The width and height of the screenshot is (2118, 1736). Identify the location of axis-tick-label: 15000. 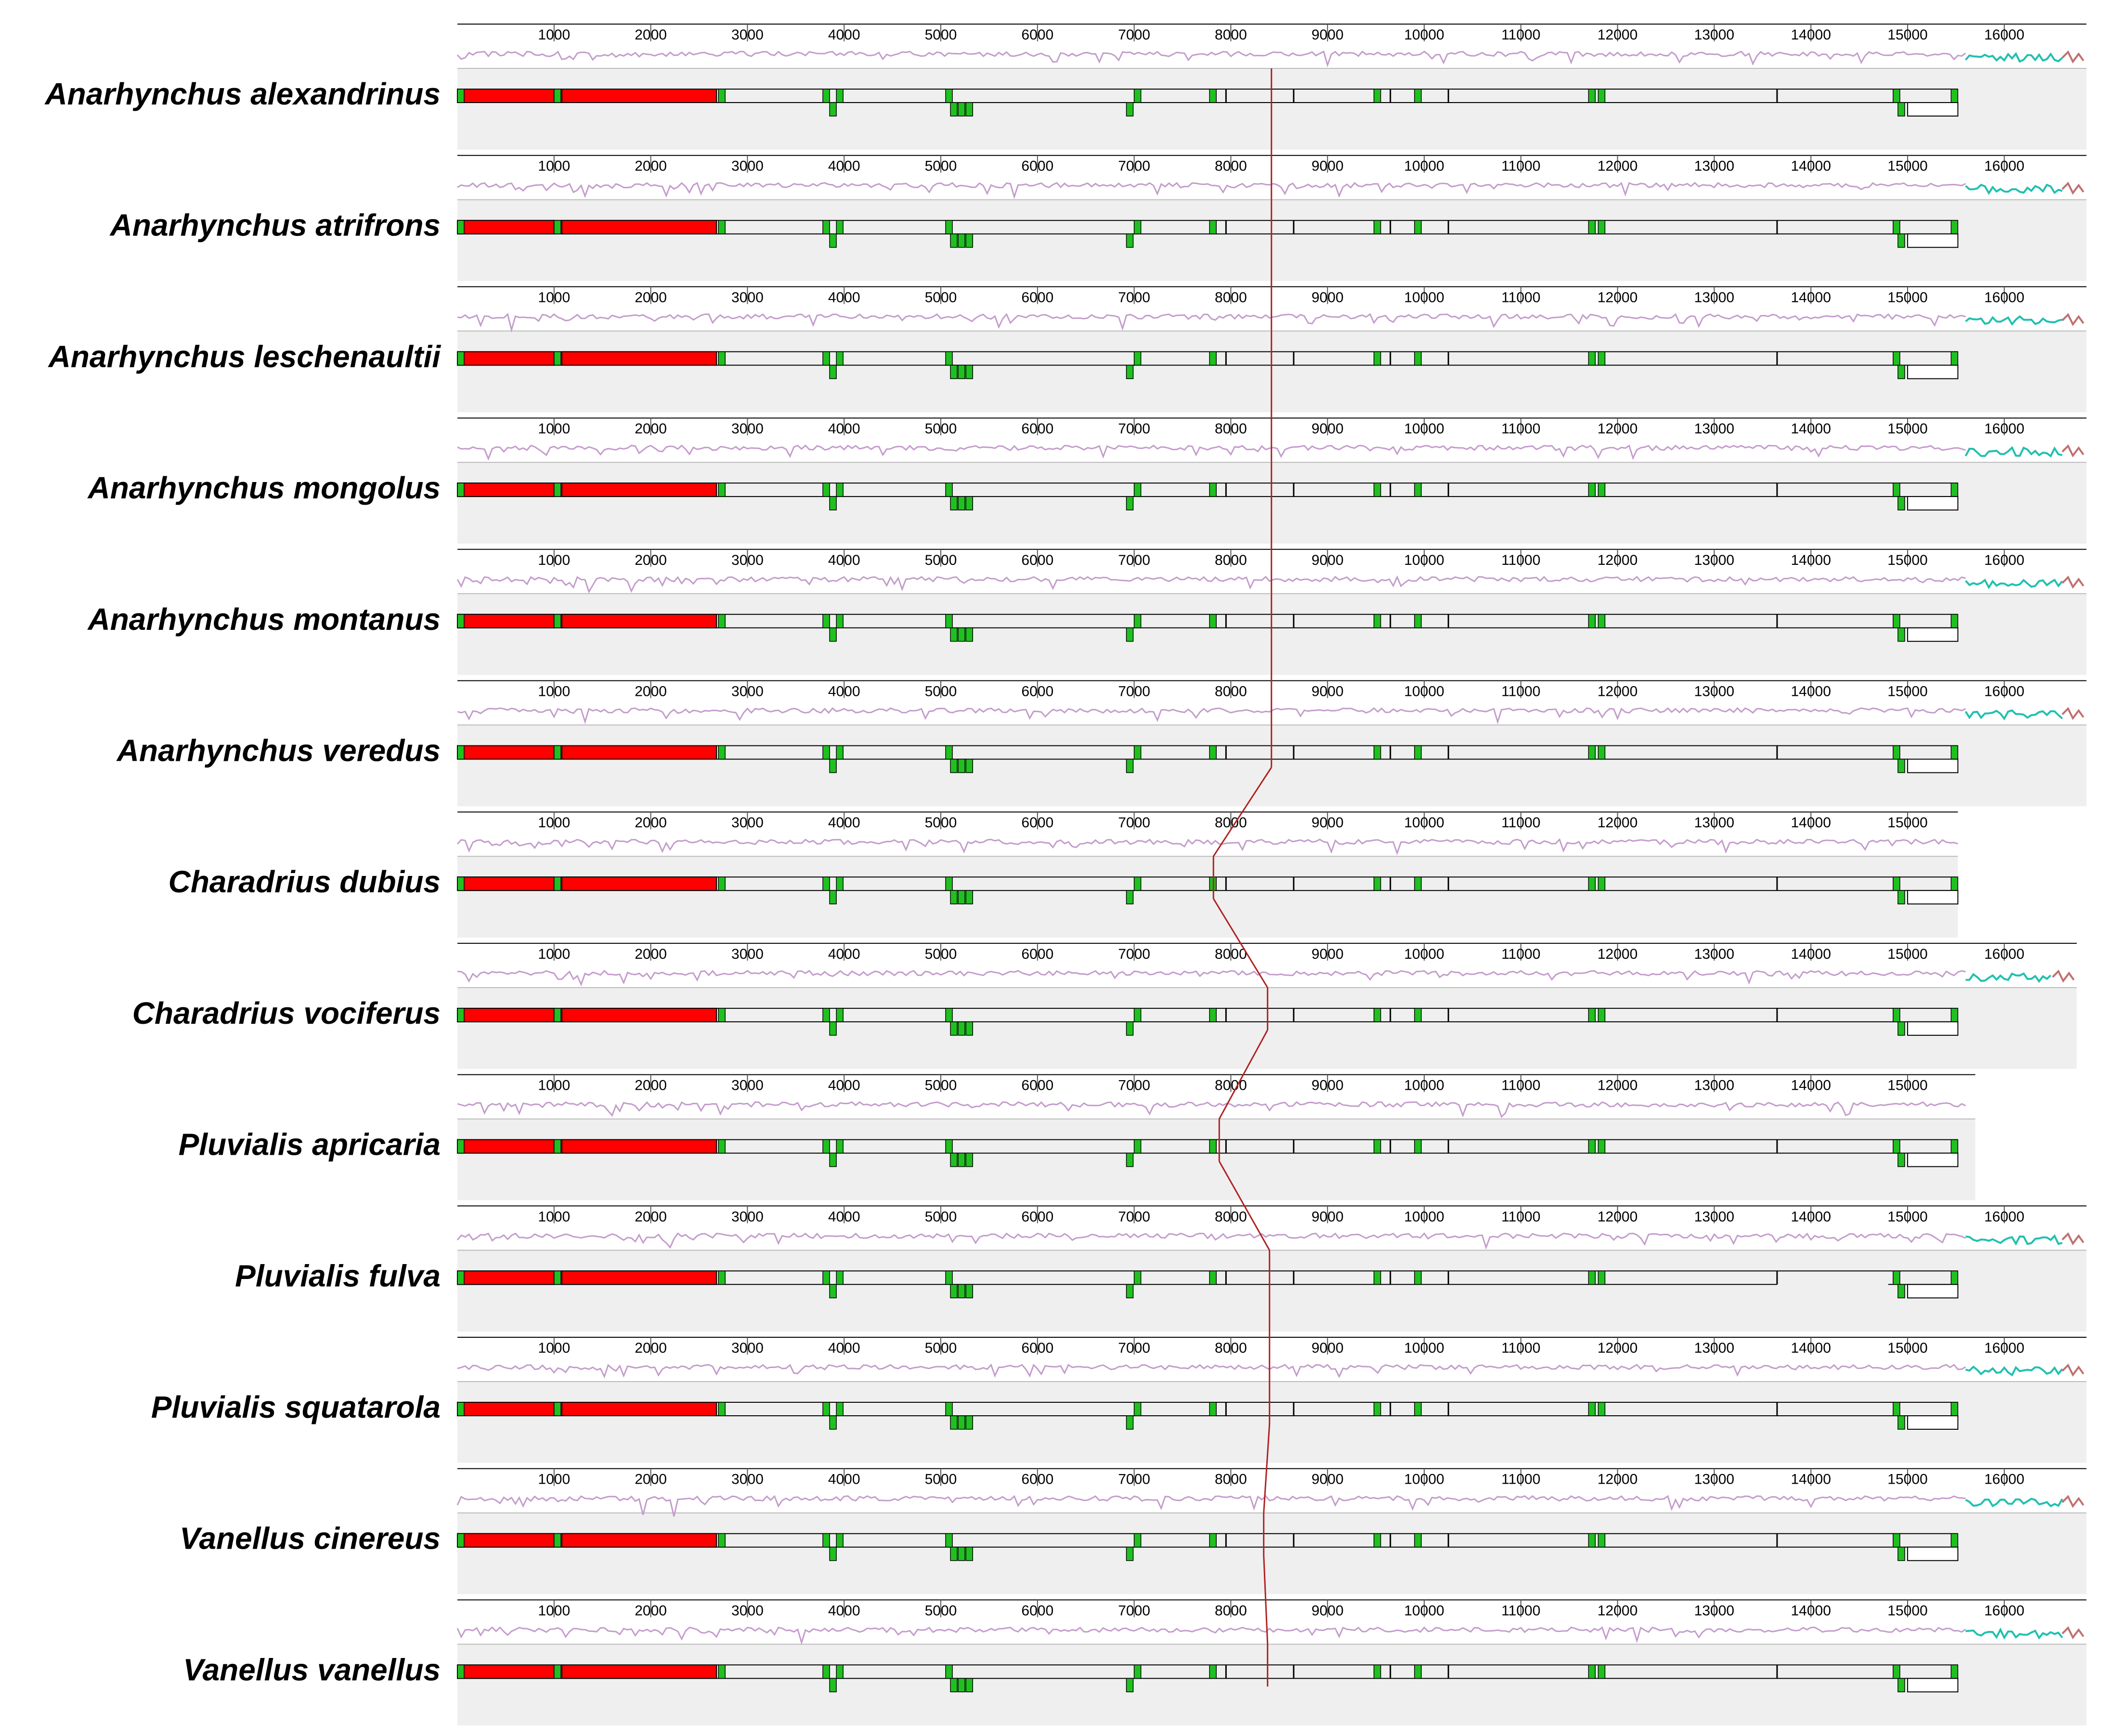
(1907, 429).